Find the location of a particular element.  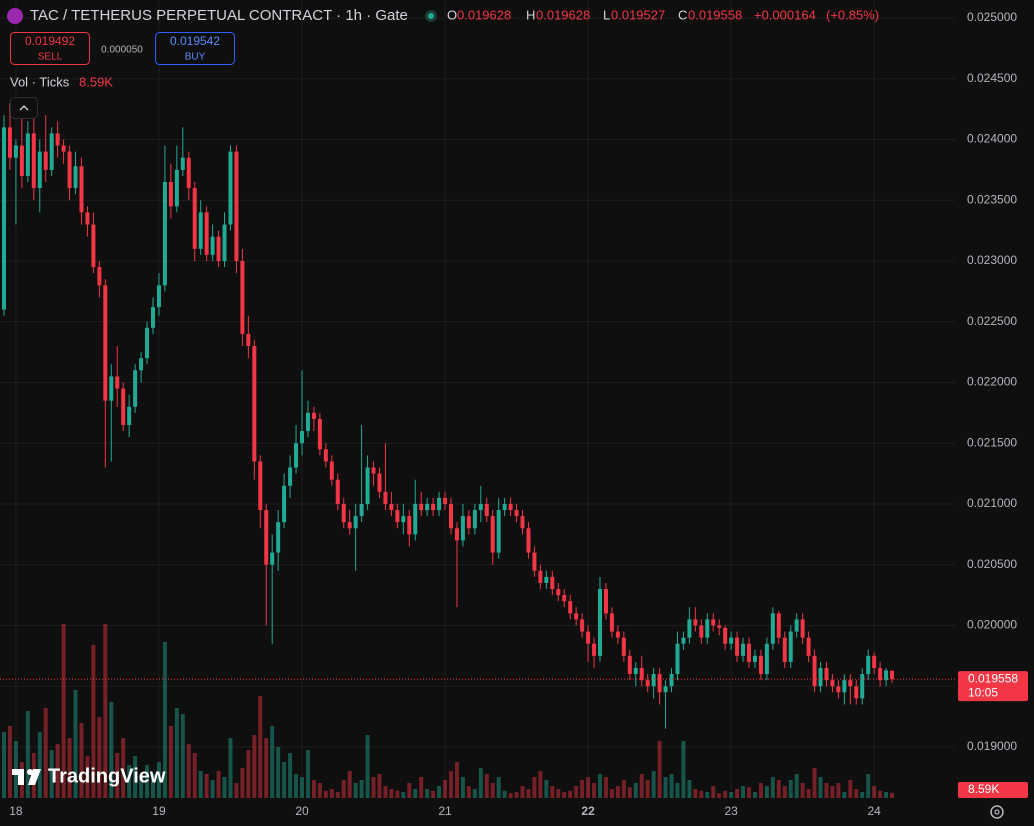

last-price-tag is located at coordinates (993, 686).